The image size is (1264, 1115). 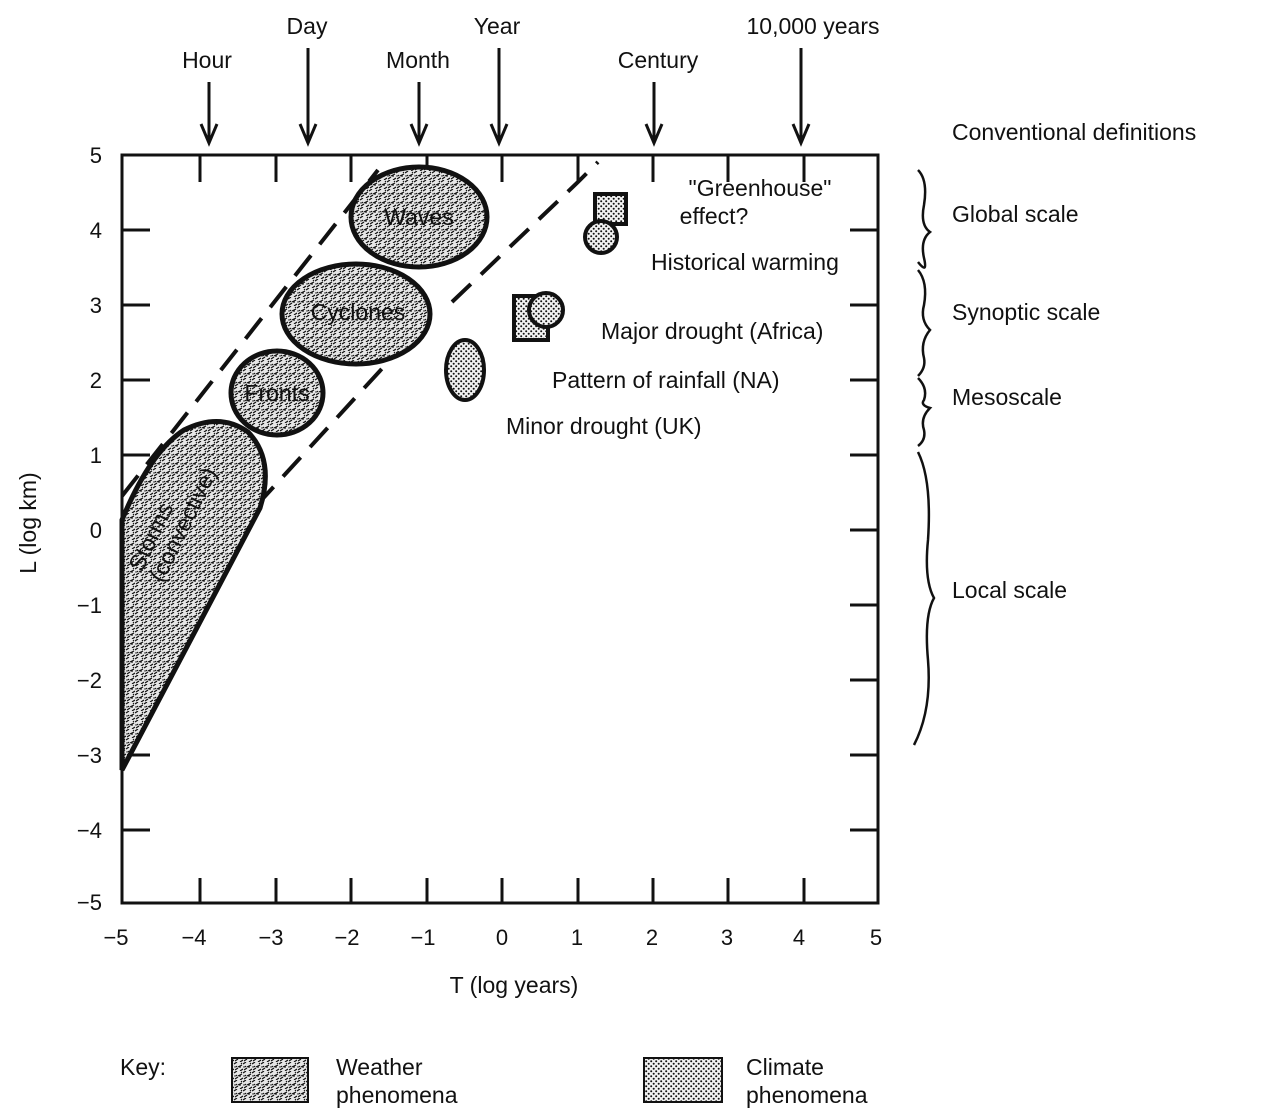 What do you see at coordinates (1015, 214) in the screenshot?
I see `scale-label: Global scale` at bounding box center [1015, 214].